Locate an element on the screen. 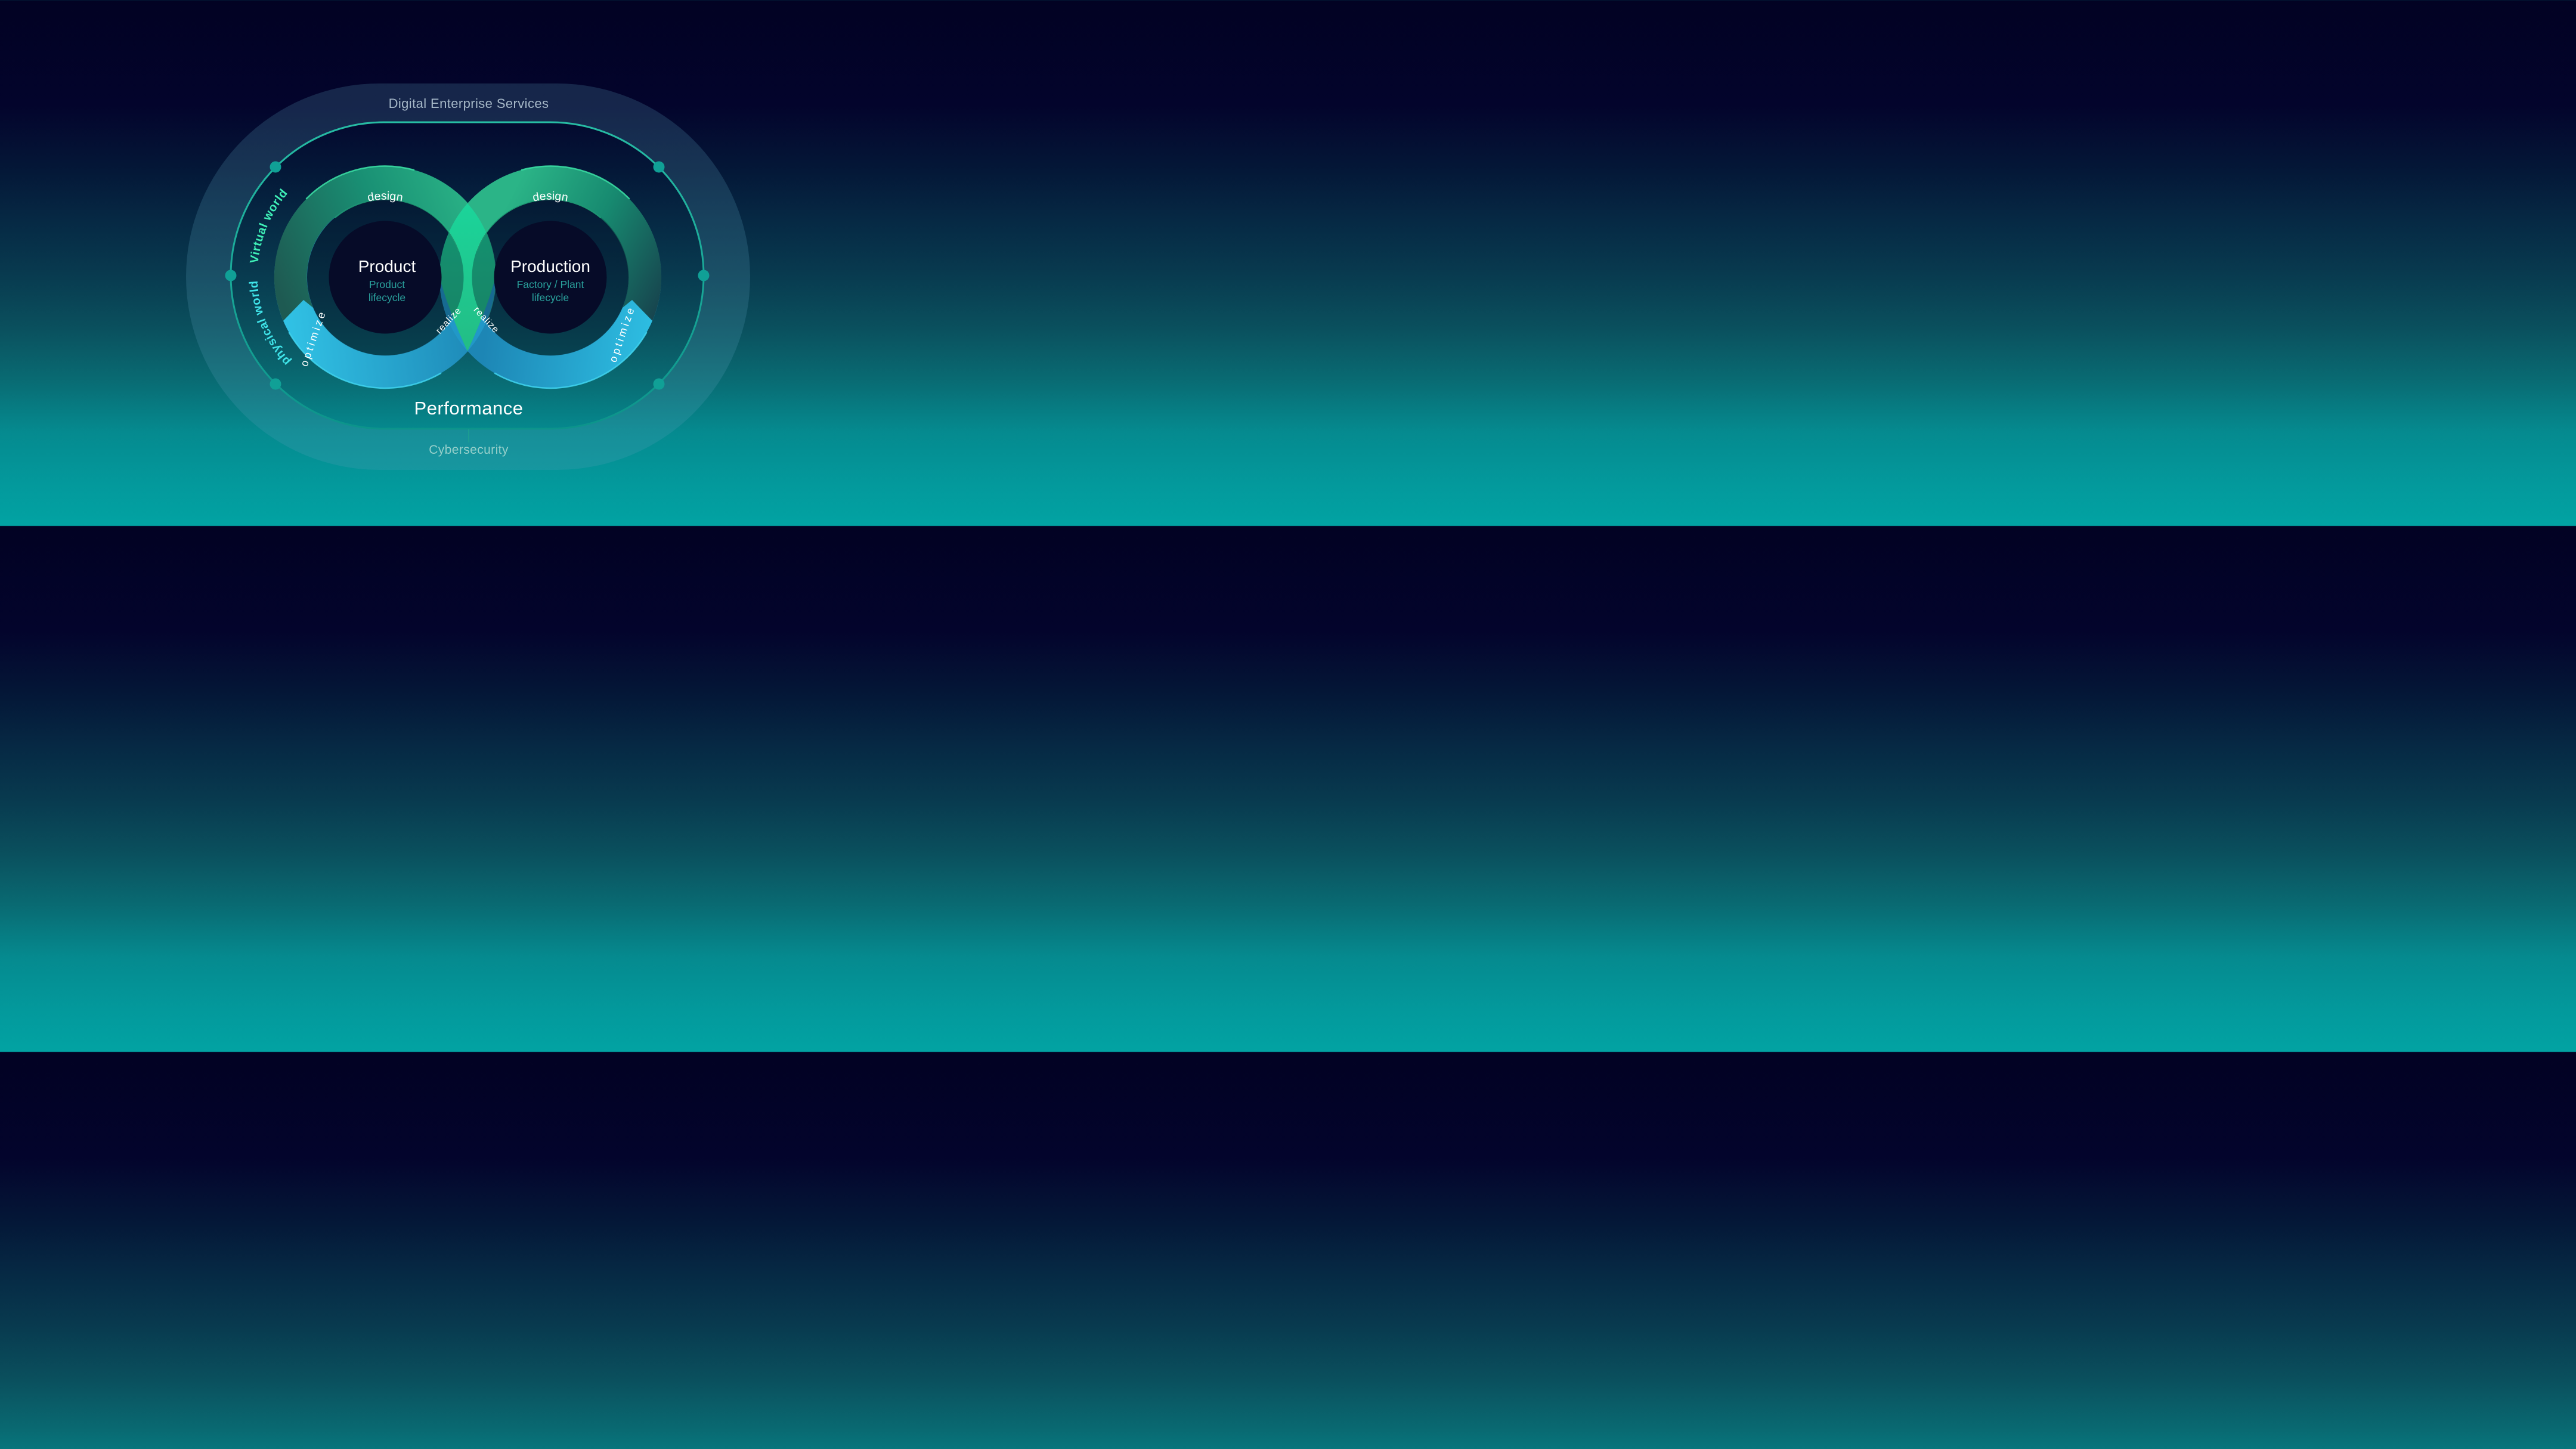  product-design-label: design is located at coordinates (385, 198).